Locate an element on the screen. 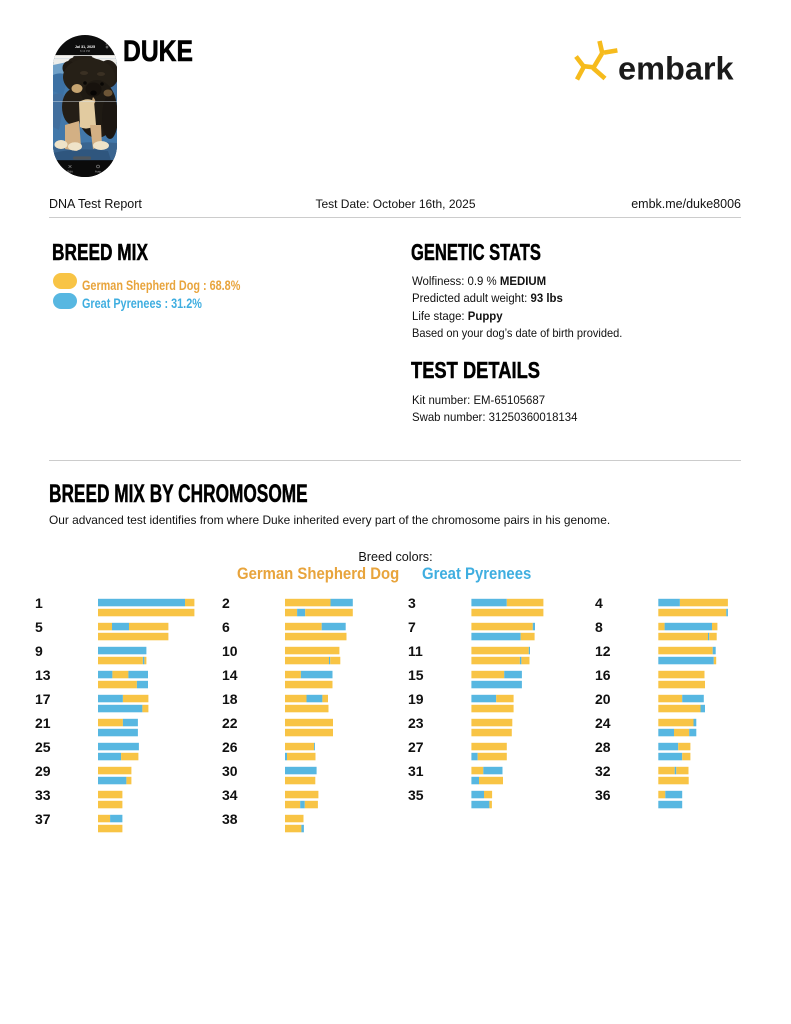 The image size is (791, 1024). svg-text: 6:13 PM is located at coordinates (85, 51).